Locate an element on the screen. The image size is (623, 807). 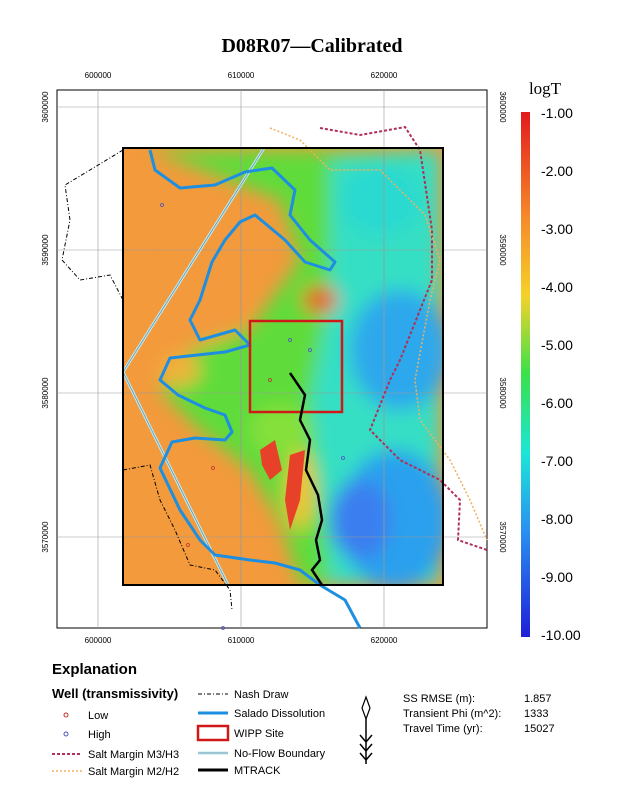
colorbar-label: -4.00 is located at coordinates (557, 287).